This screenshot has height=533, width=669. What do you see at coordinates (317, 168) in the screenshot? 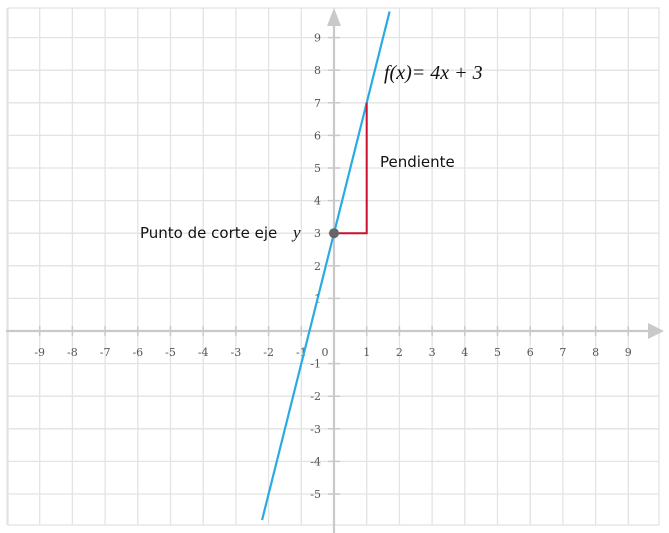
I see `y-tick-label: 5` at bounding box center [317, 168].